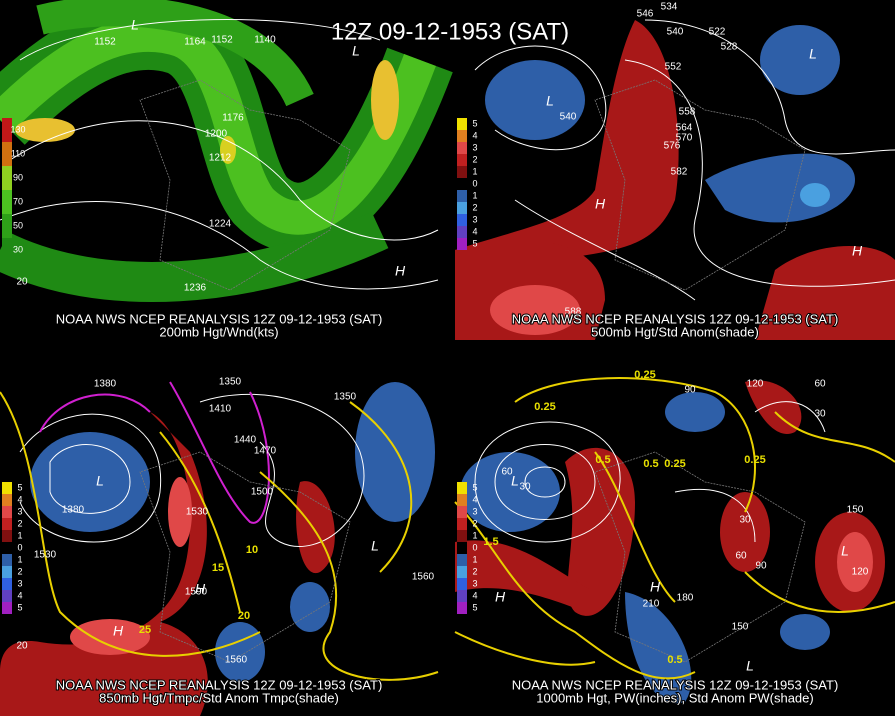 The image size is (895, 716). Describe the element at coordinates (265, 451) in the screenshot. I see `contour-label: 1470` at that location.